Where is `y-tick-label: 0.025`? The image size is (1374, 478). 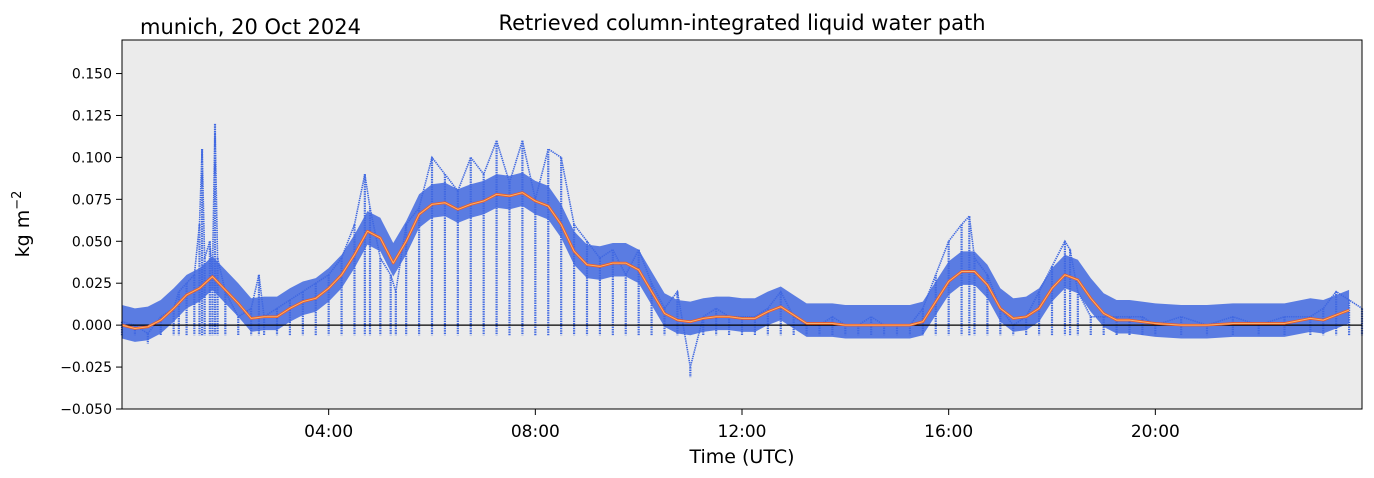 y-tick-label: 0.025 is located at coordinates (92, 284).